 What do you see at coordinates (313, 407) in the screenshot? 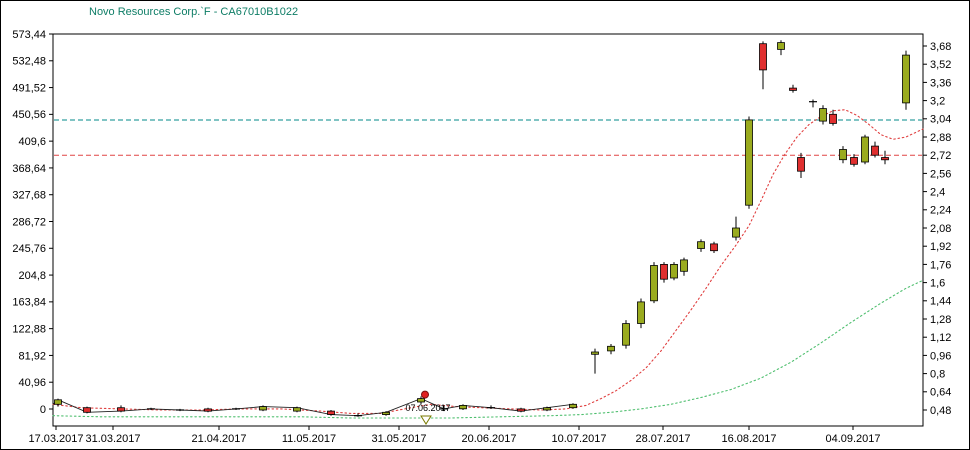
I see `close-line` at bounding box center [313, 407].